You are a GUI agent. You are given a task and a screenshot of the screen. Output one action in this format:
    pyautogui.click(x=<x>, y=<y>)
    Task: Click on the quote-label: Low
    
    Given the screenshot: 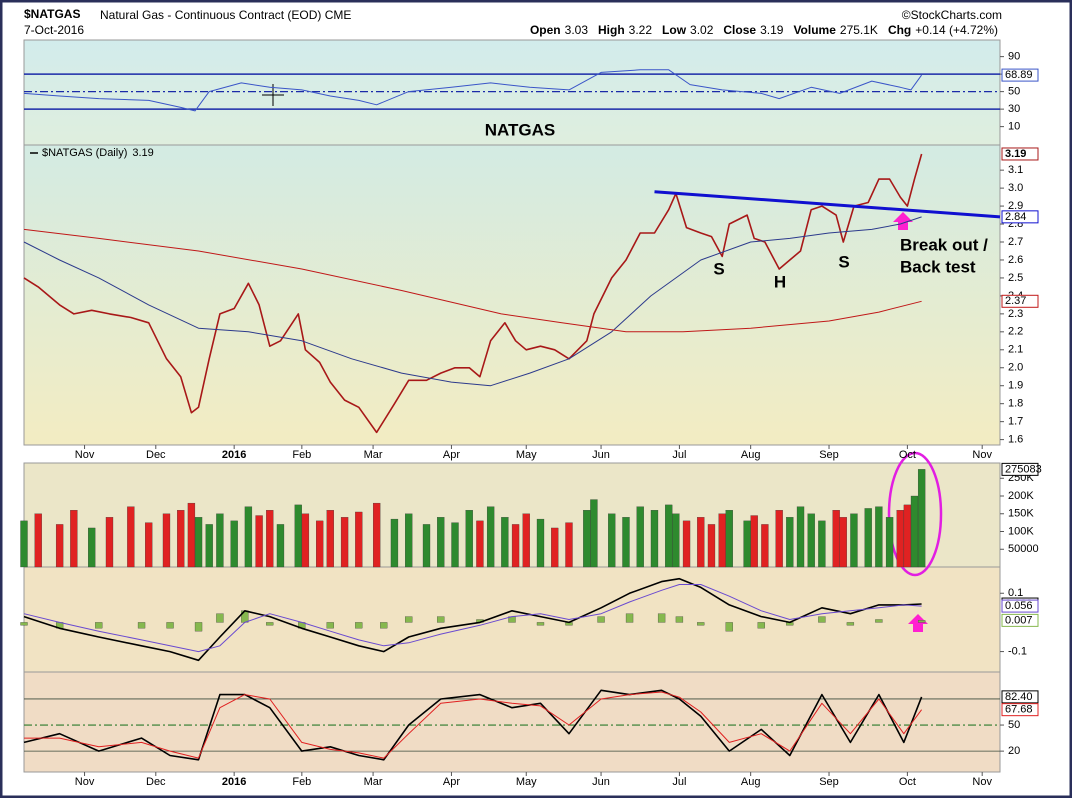 What is the action you would take?
    pyautogui.click(x=674, y=30)
    